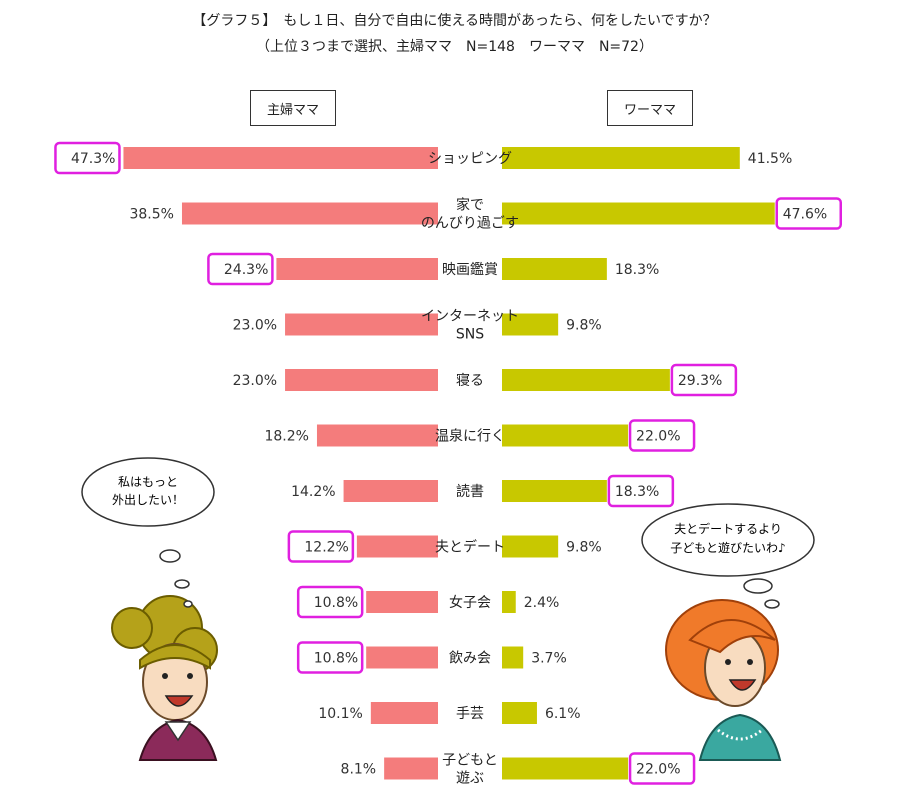 The width and height of the screenshot is (909, 807). I want to click on right-thought-bubble: 夫とデートするより 子どもと遊びたいわ♪, so click(728, 556).